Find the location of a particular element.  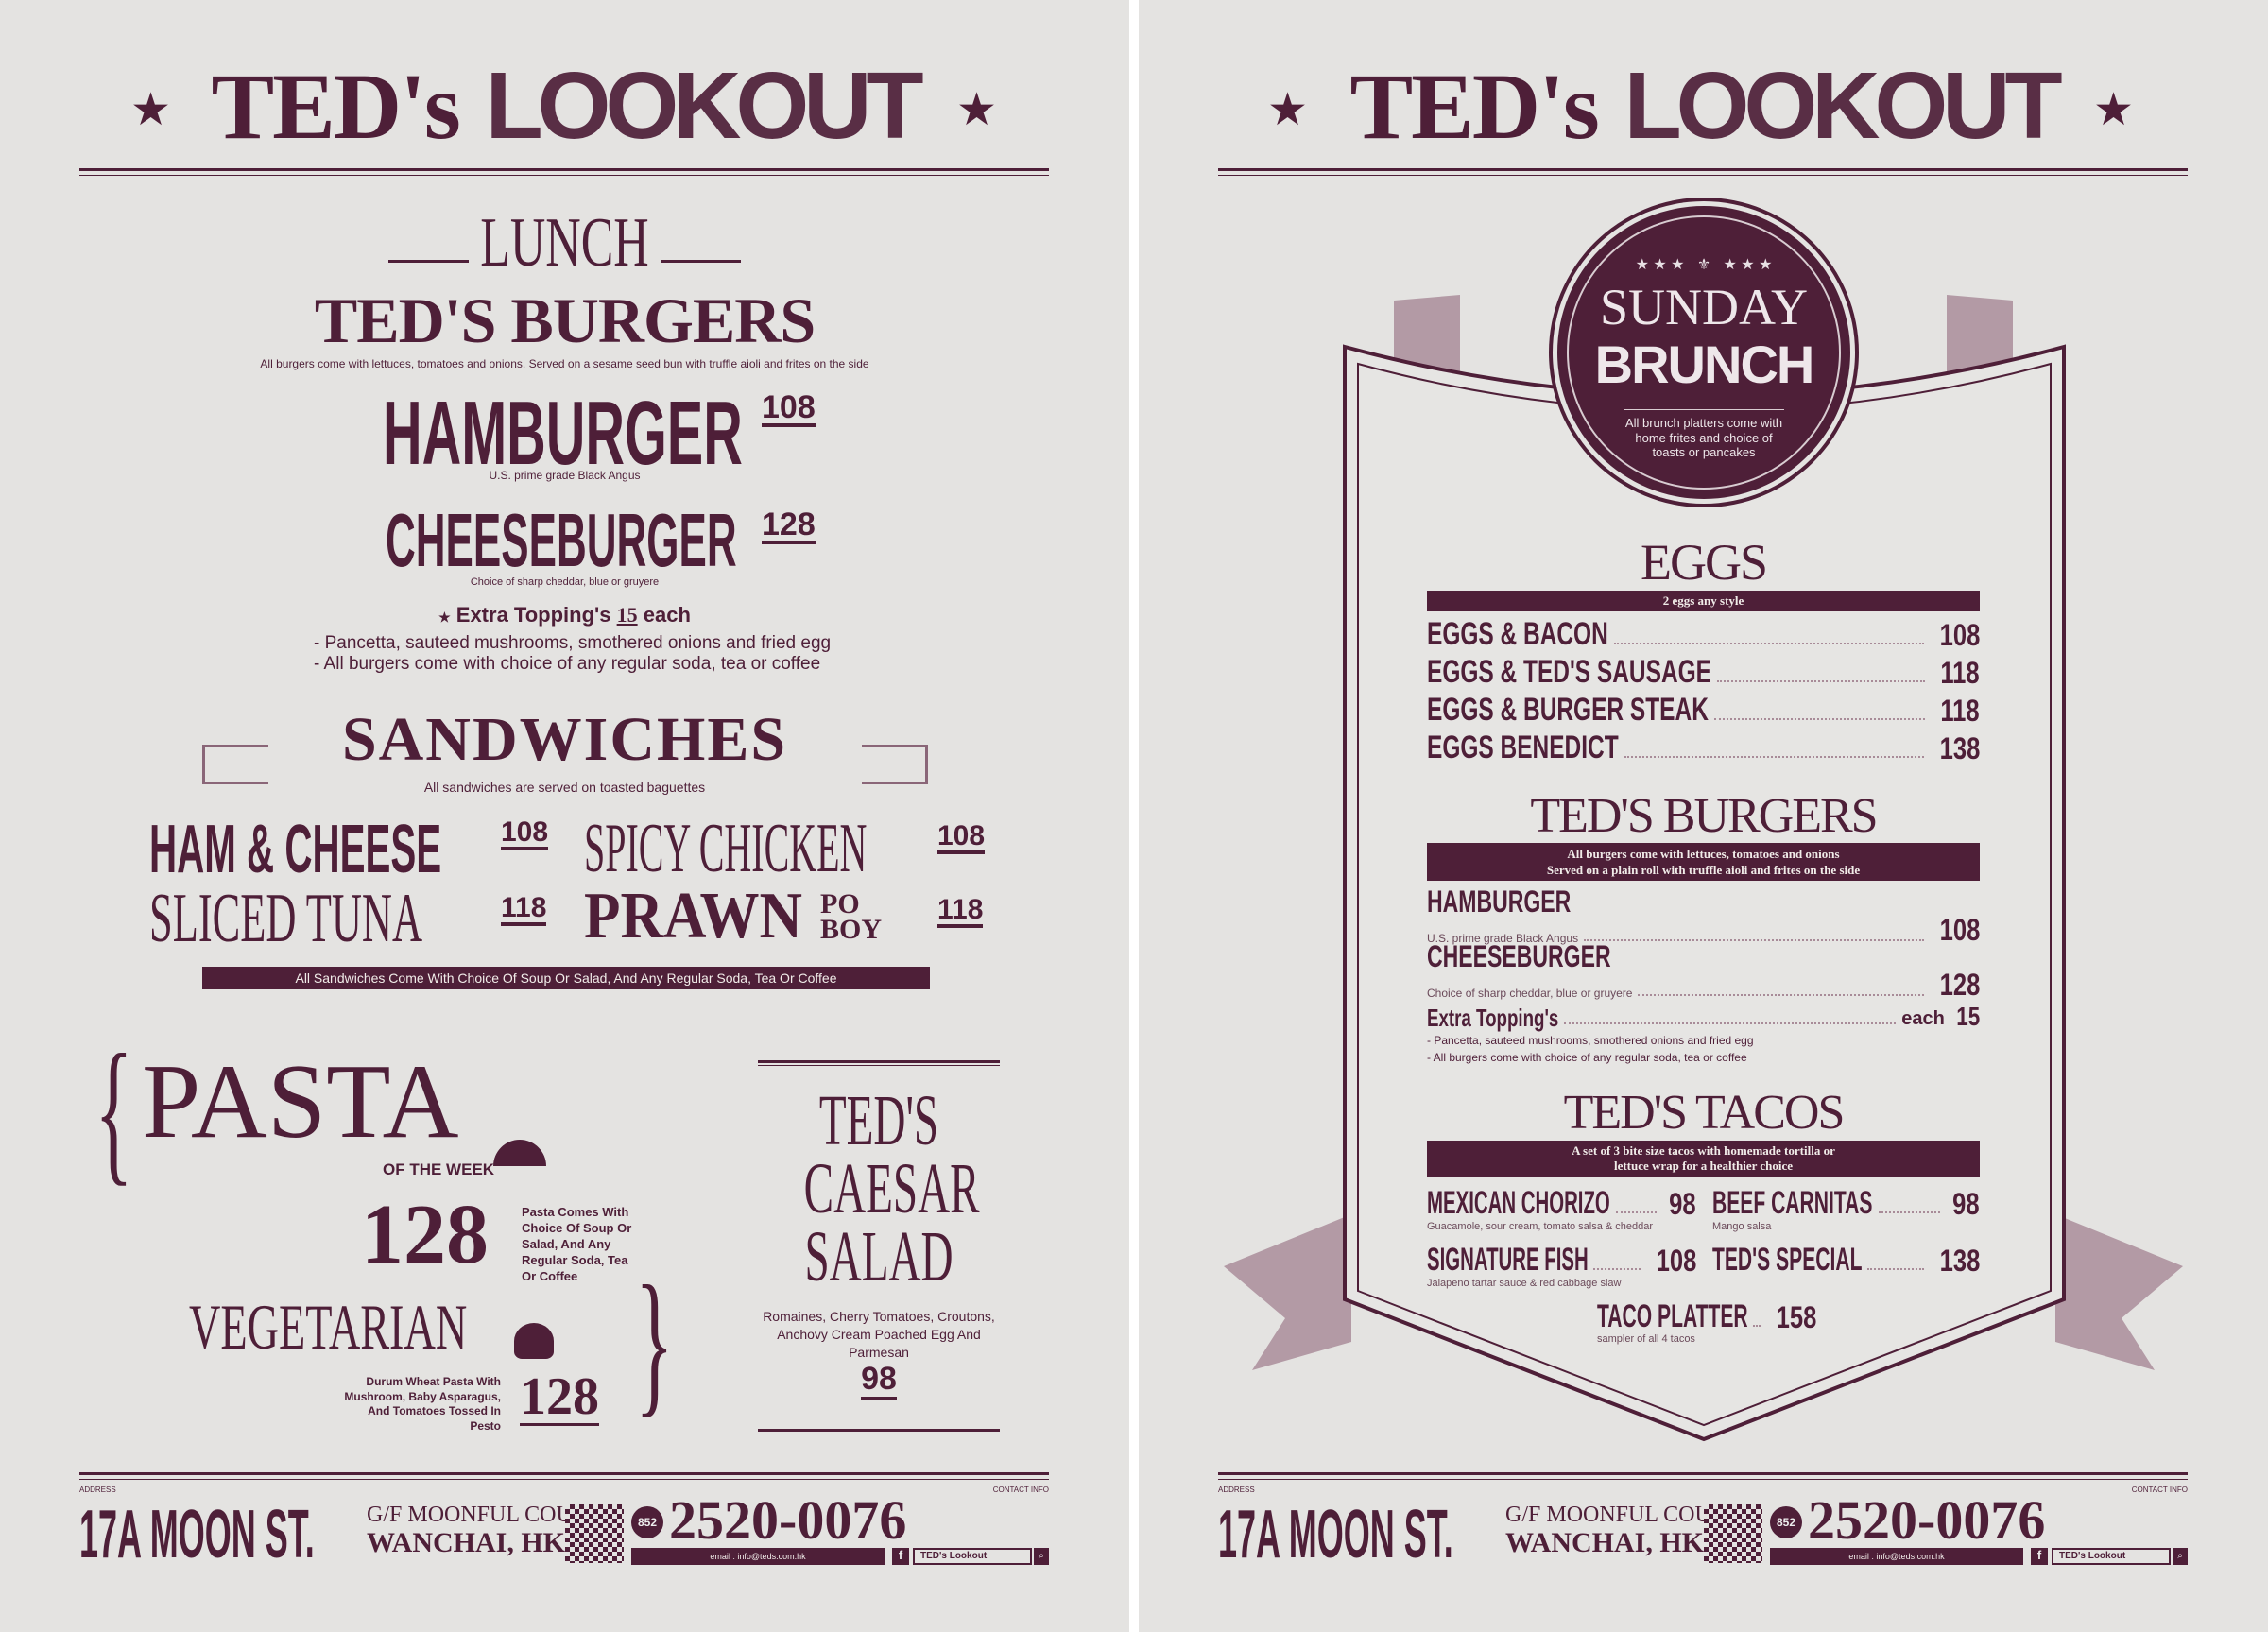

address-label: ADDRESS is located at coordinates (1236, 1490).